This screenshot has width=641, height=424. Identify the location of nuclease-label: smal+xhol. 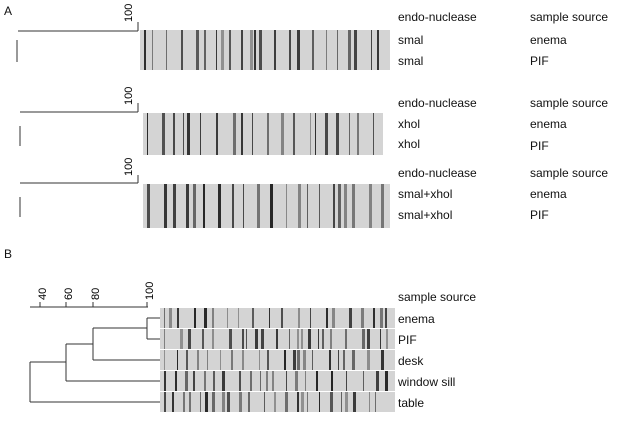
(425, 194).